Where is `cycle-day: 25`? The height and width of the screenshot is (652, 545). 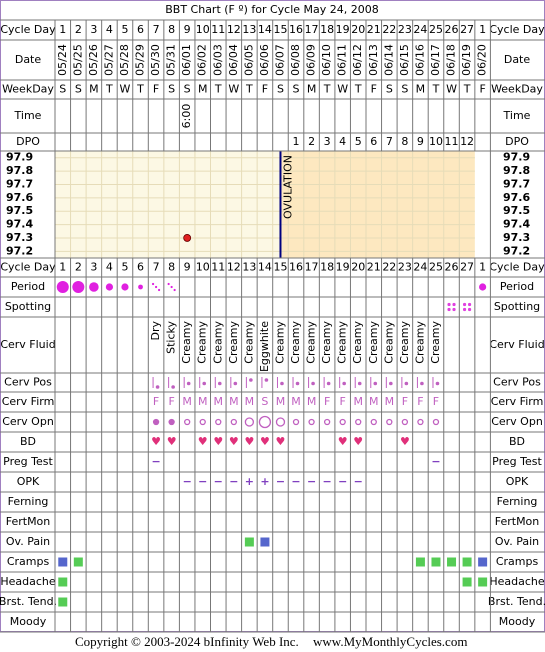 cycle-day: 25 is located at coordinates (436, 267).